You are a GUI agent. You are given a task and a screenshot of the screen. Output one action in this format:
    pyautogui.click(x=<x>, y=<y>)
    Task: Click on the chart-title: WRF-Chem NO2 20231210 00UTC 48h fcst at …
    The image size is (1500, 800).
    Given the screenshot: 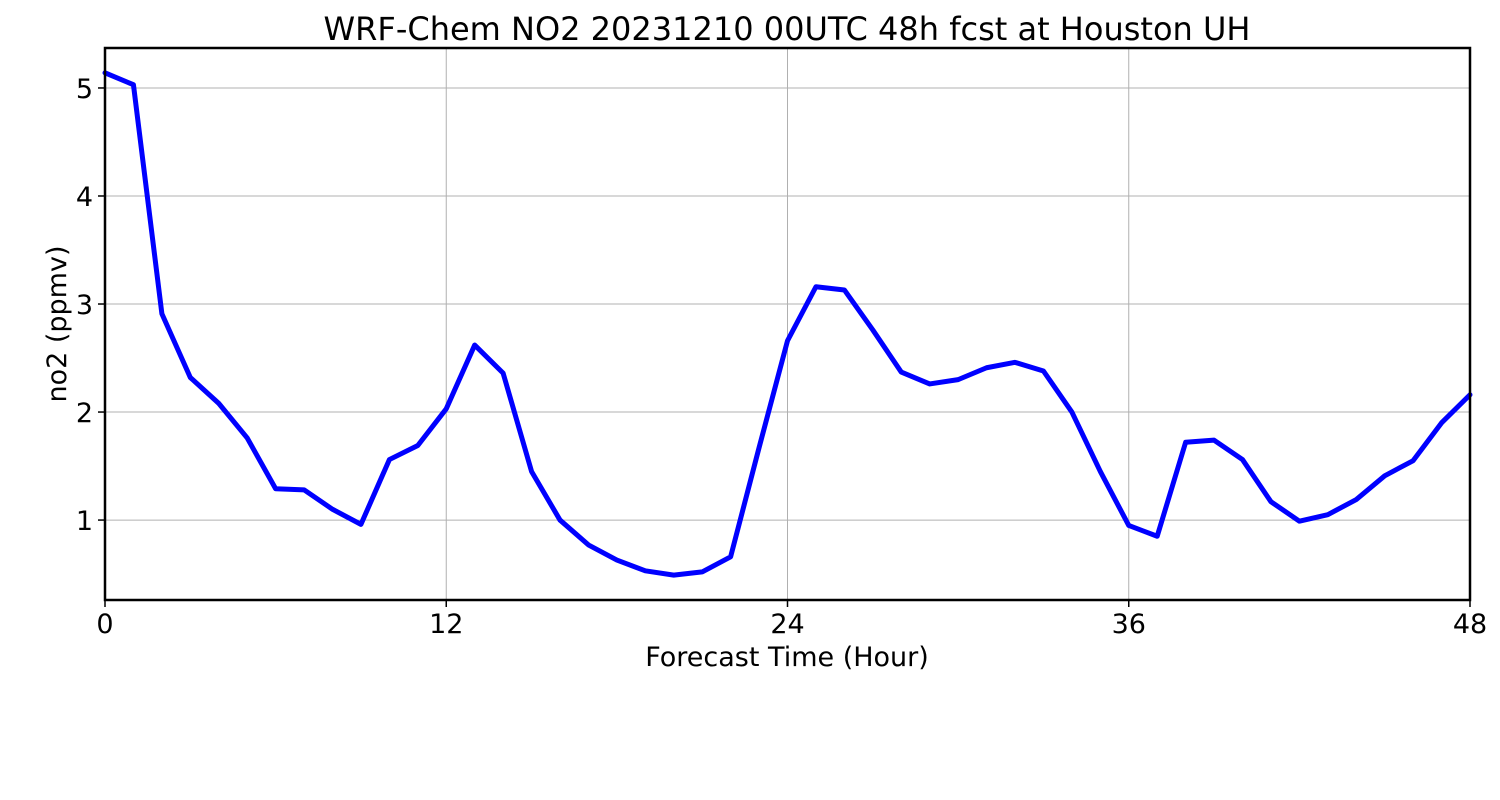 What is the action you would take?
    pyautogui.click(x=787, y=29)
    